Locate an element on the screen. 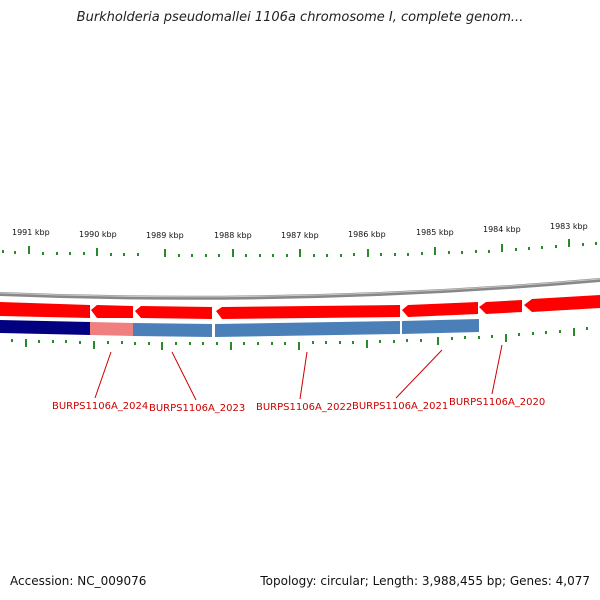  ruler-label-1984: 1984 kbp is located at coordinates (502, 229).